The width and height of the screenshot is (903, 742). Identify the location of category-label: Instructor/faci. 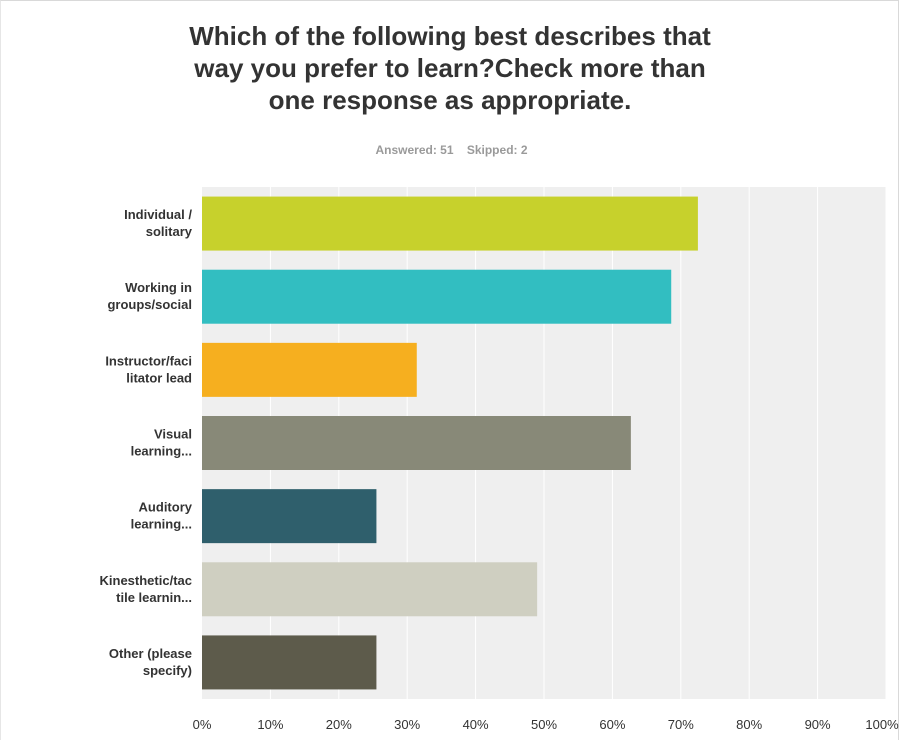
(148, 360).